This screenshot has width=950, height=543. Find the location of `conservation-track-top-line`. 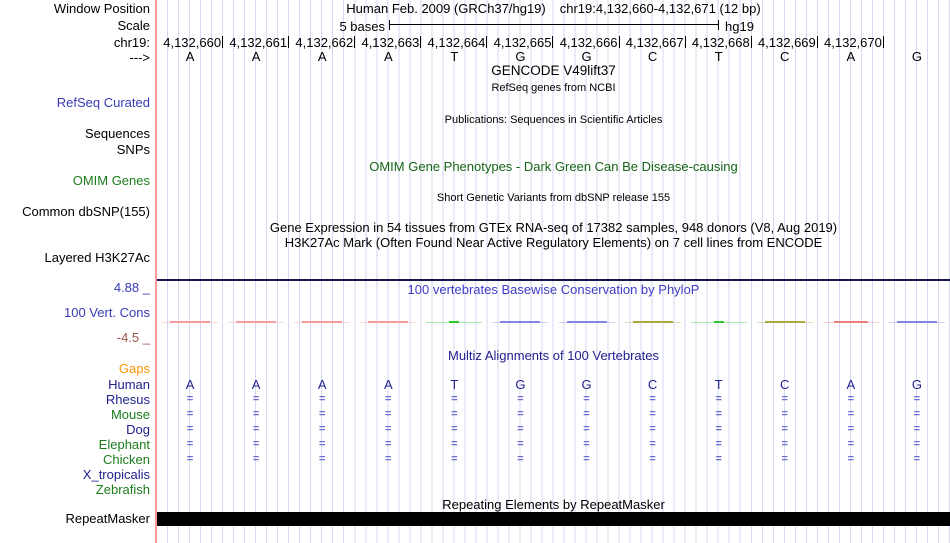

conservation-track-top-line is located at coordinates (553, 280).